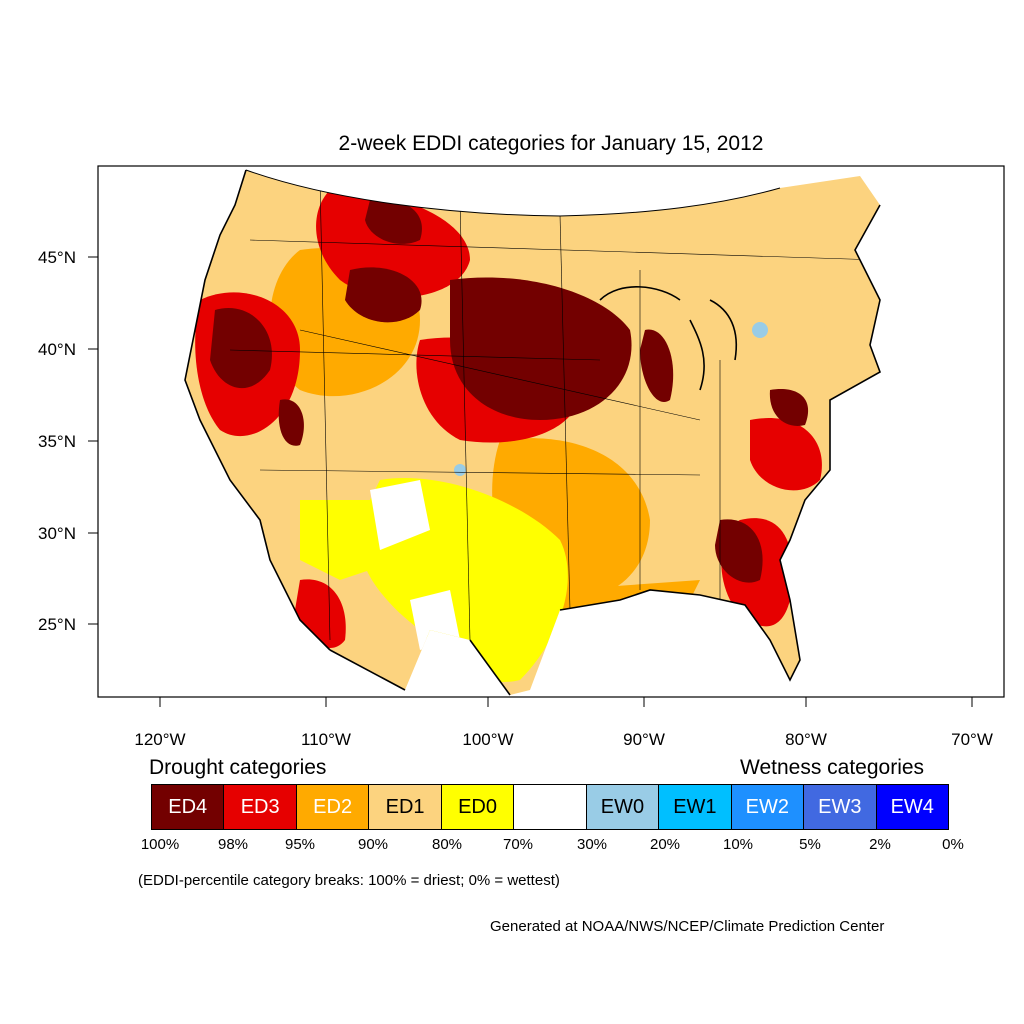 This screenshot has width=1024, height=1024. I want to click on lat-label: 35°N, so click(57, 441).